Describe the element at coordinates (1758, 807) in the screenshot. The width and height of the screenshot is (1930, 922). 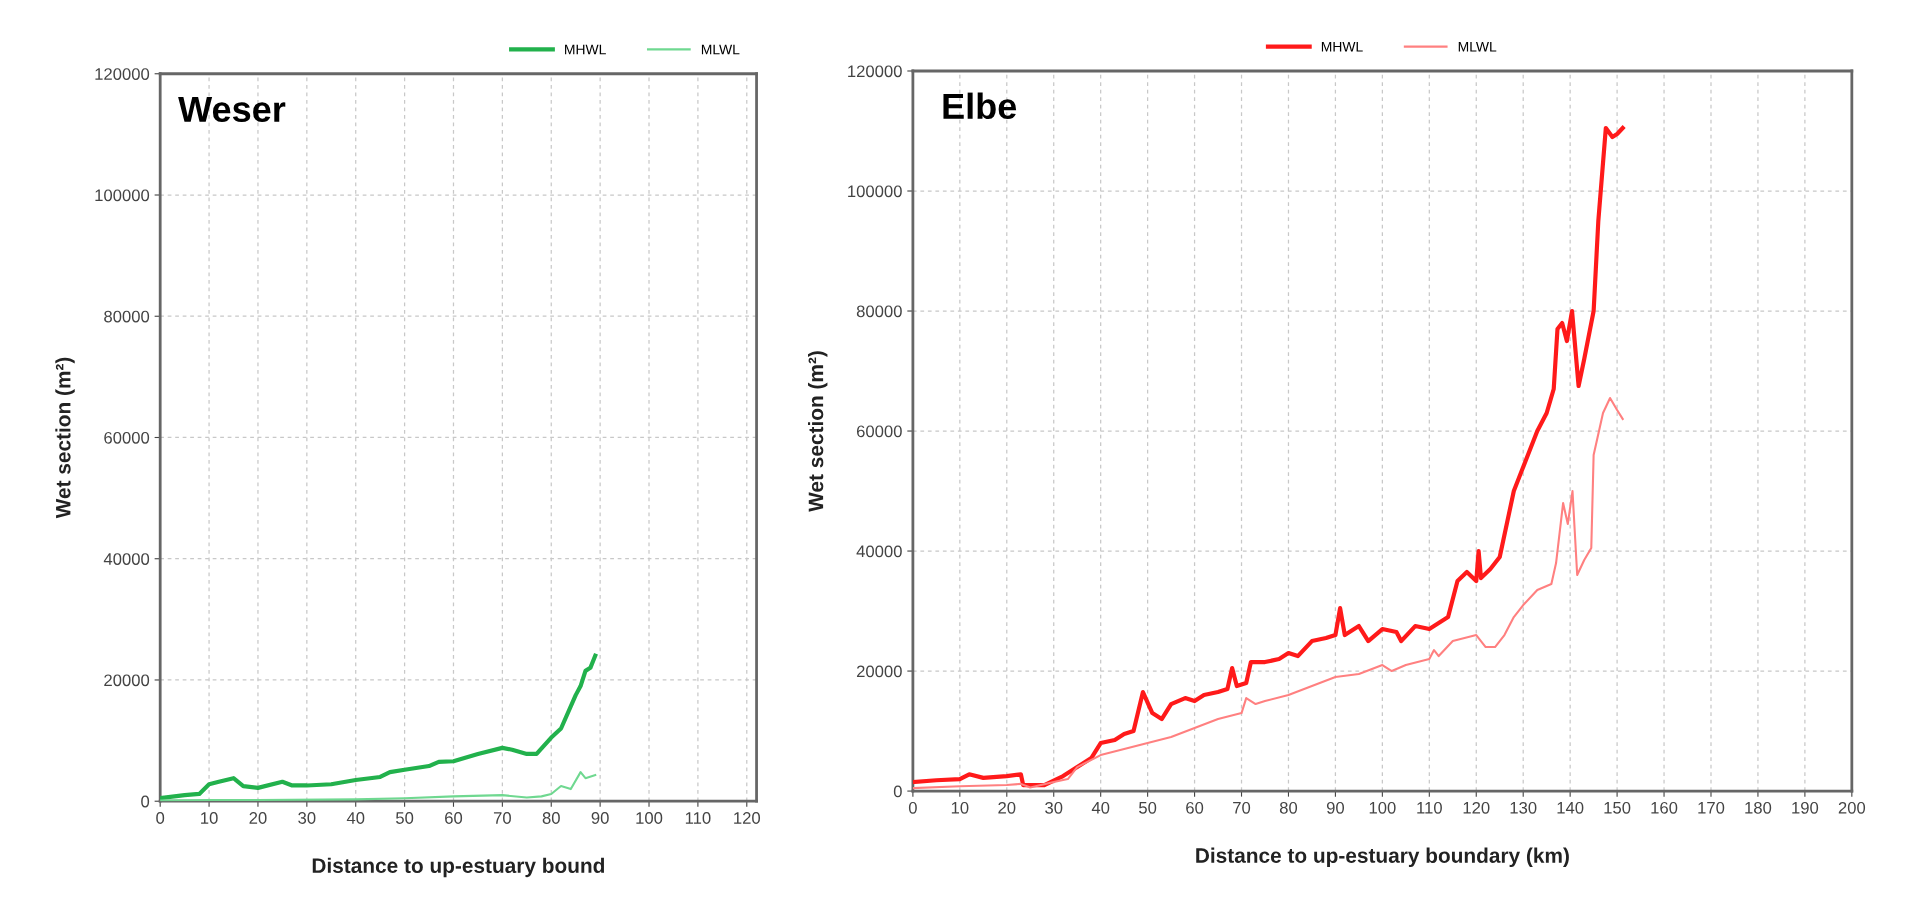
I see `x-tick-label: 180` at that location.